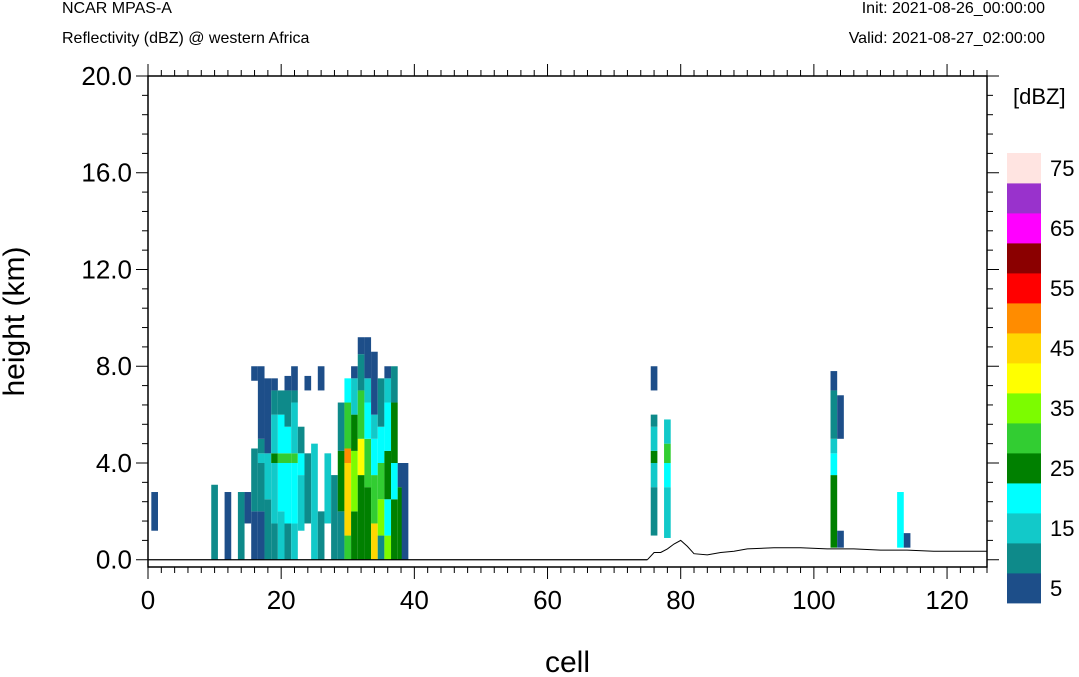 The image size is (1079, 677). What do you see at coordinates (1062, 528) in the screenshot?
I see `colorbar-tick-label: 15` at bounding box center [1062, 528].